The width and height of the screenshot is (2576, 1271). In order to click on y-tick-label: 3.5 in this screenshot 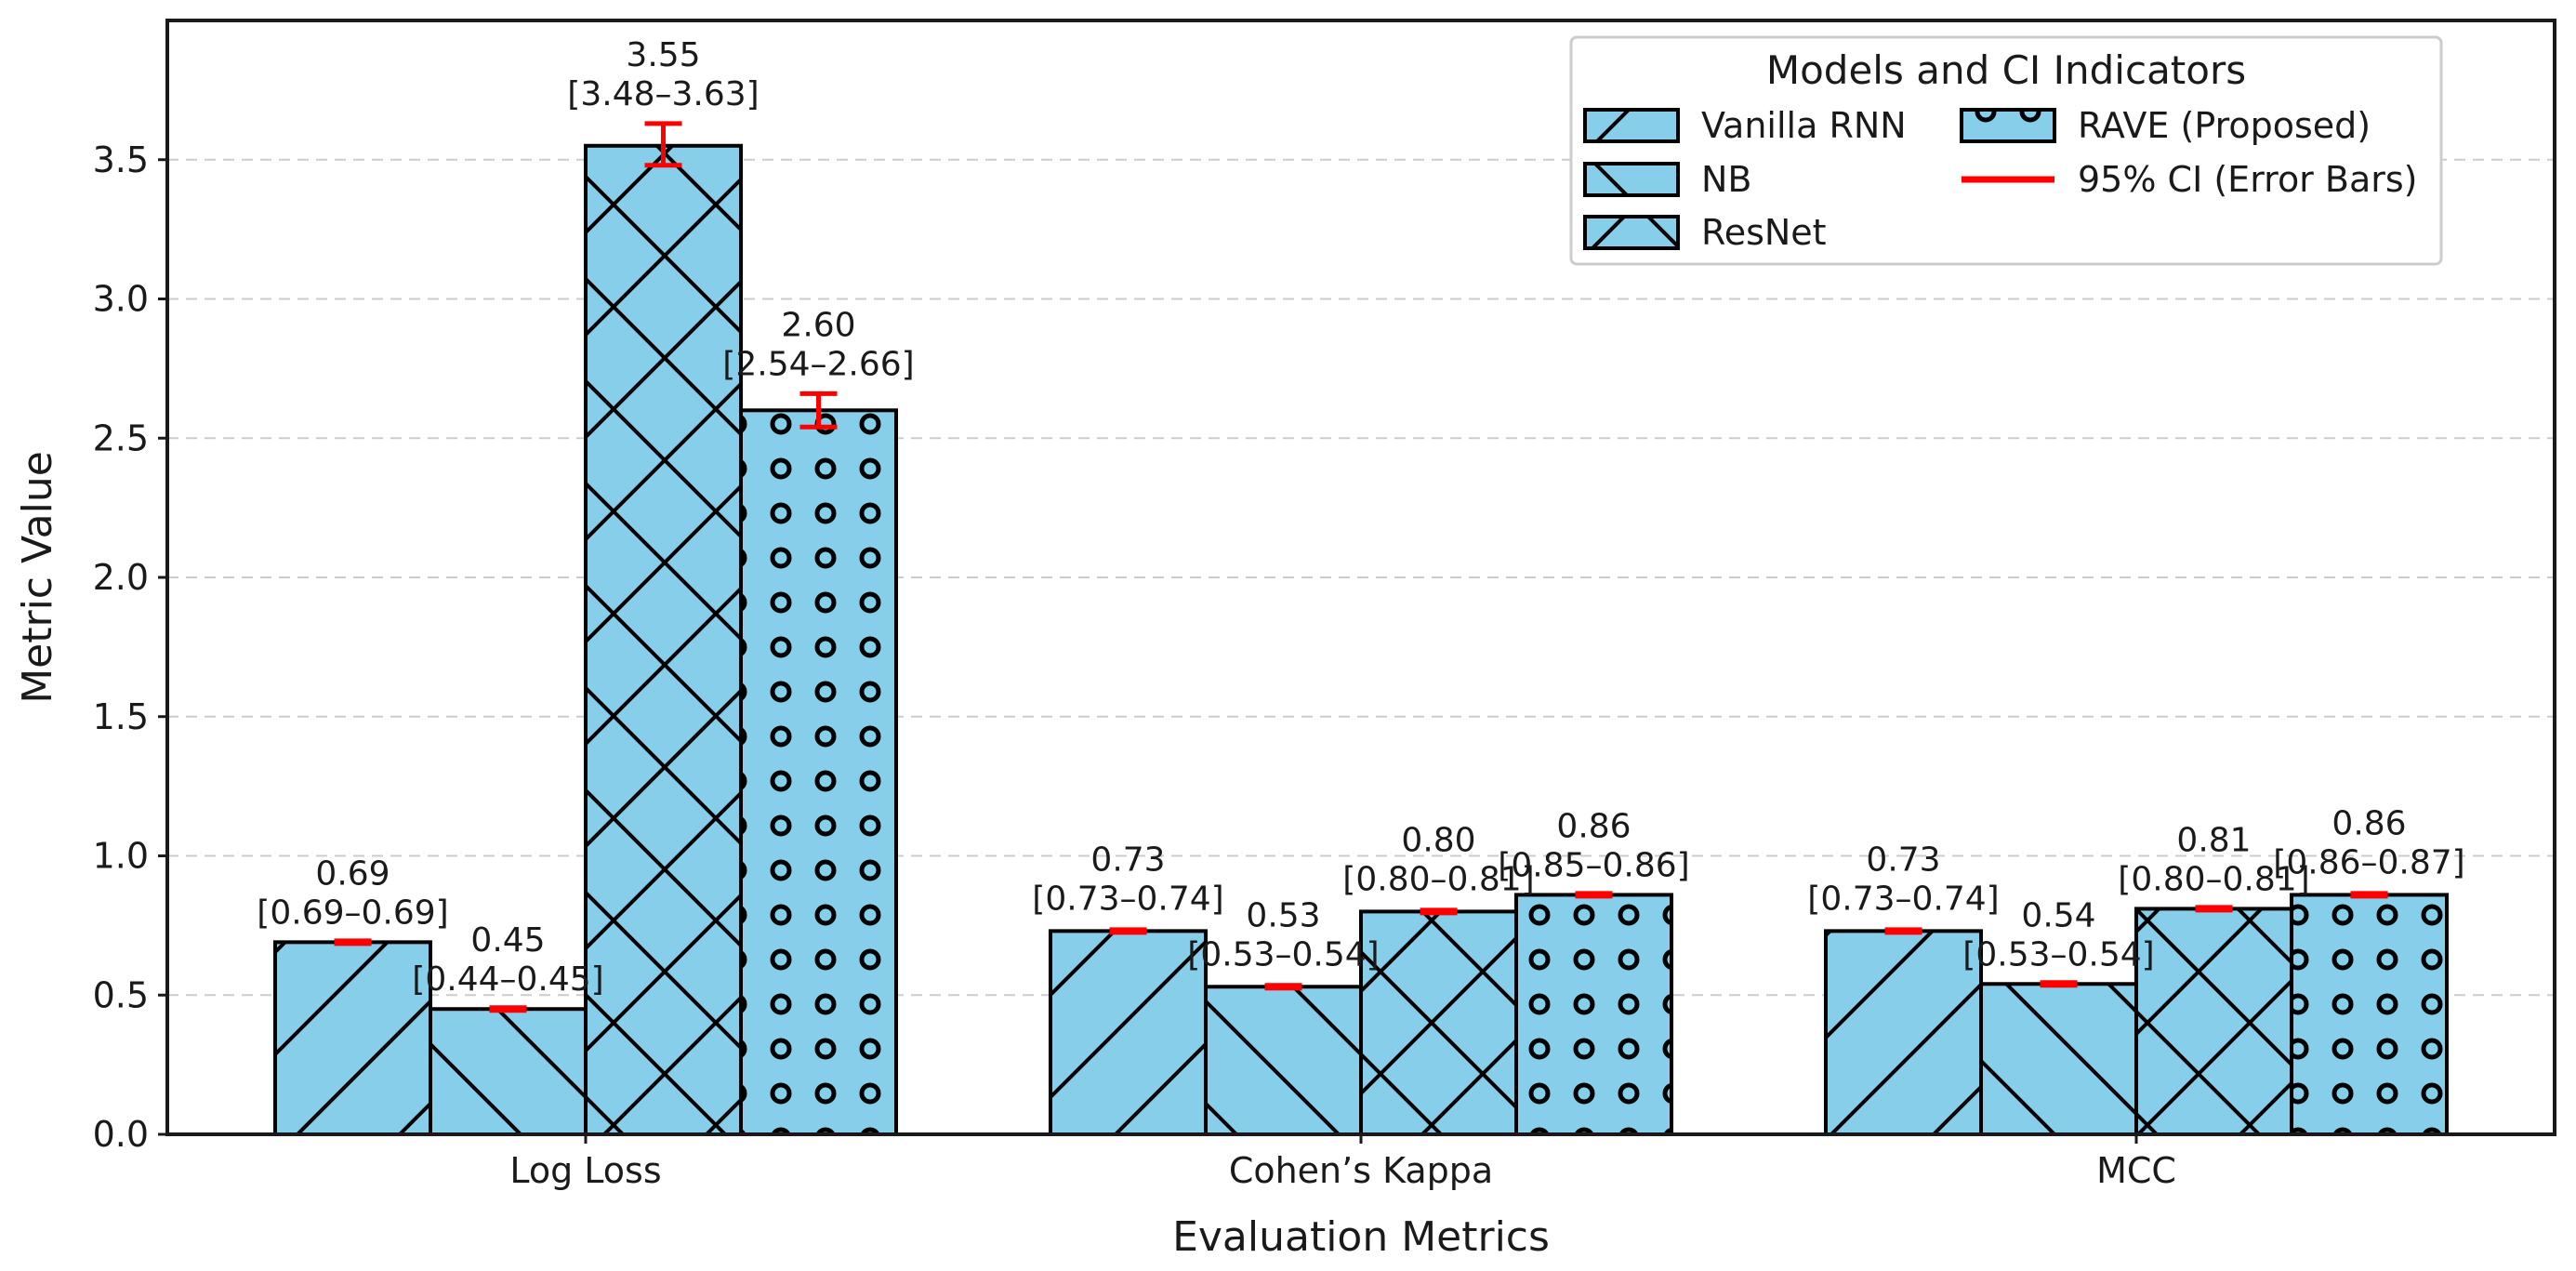, I will do `click(121, 159)`.